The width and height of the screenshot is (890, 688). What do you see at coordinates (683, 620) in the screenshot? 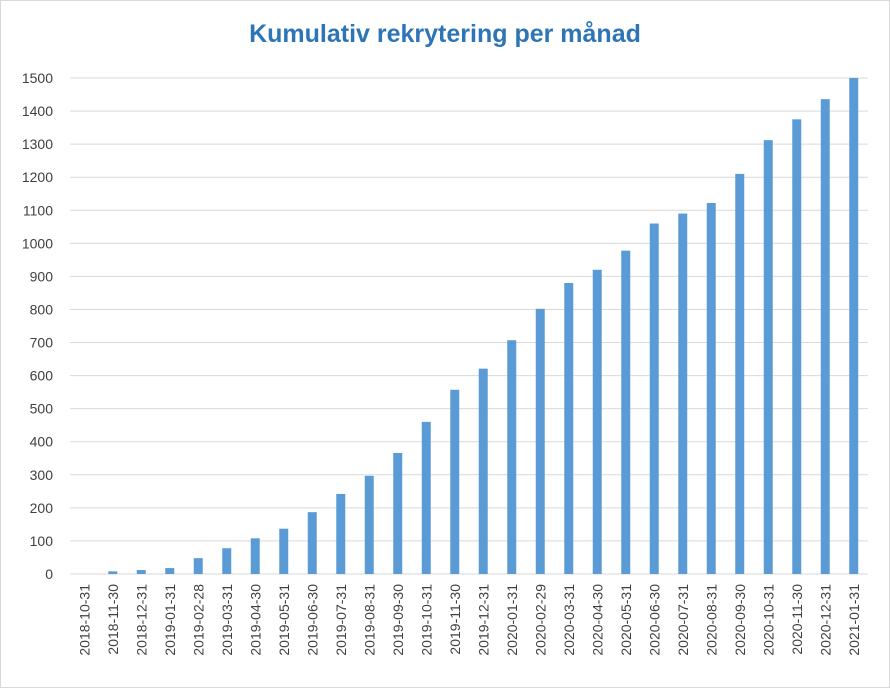
I see `x-tick-label: 2020-07-31` at bounding box center [683, 620].